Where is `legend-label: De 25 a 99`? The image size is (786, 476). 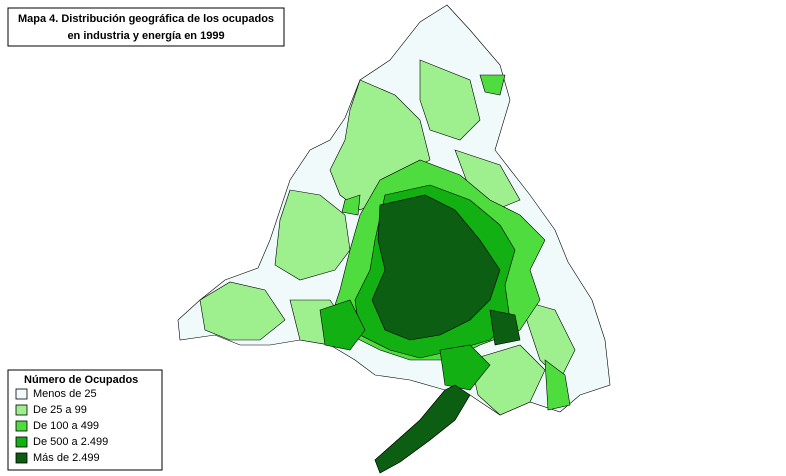
legend-label: De 25 a 99 is located at coordinates (60, 410).